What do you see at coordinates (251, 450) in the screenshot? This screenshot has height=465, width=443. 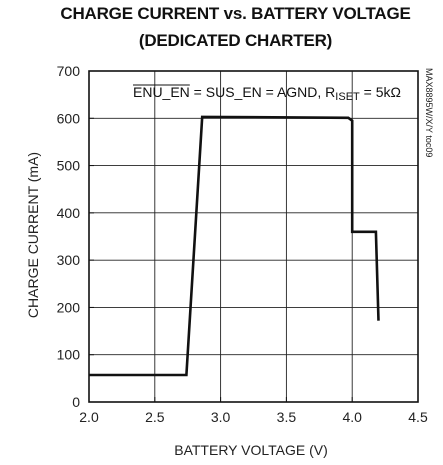 I see `x-axis-label: BATTERY VOLTAGE (V)` at bounding box center [251, 450].